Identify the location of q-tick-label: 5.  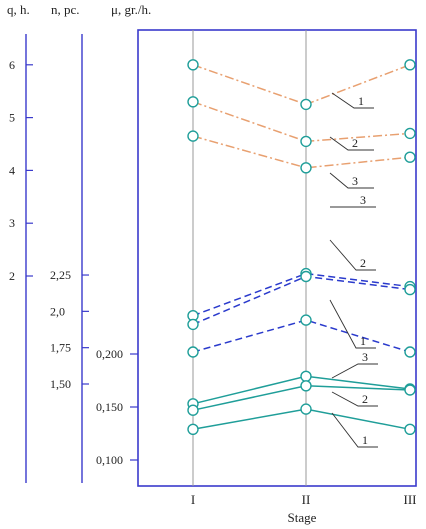
(12, 118).